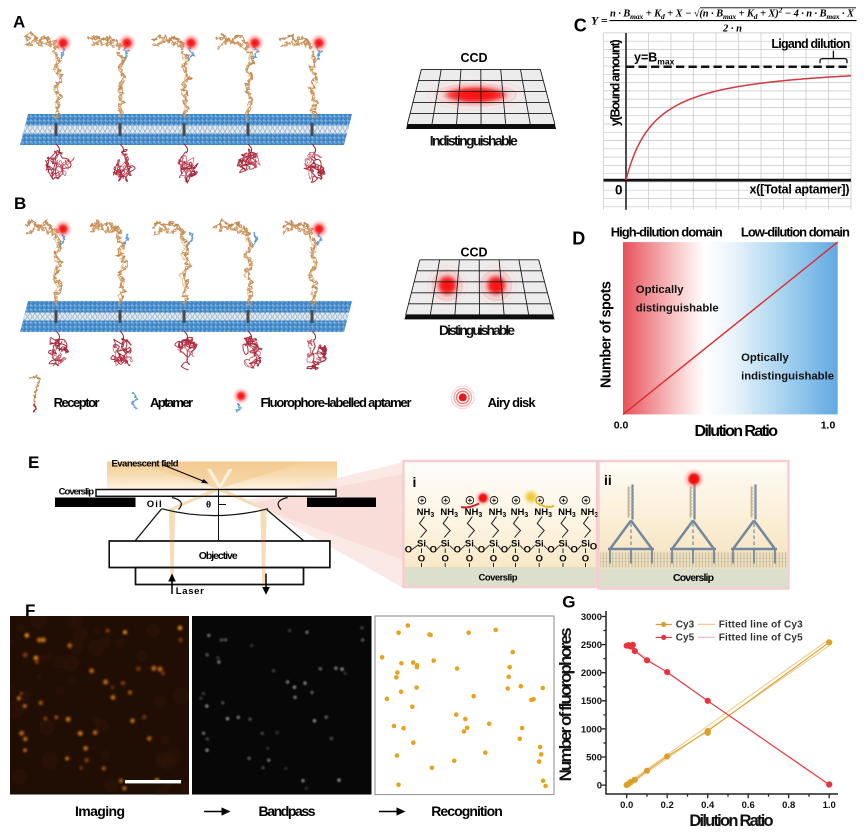 The image size is (865, 836). What do you see at coordinates (20, 203) in the screenshot?
I see `svg-text: B` at bounding box center [20, 203].